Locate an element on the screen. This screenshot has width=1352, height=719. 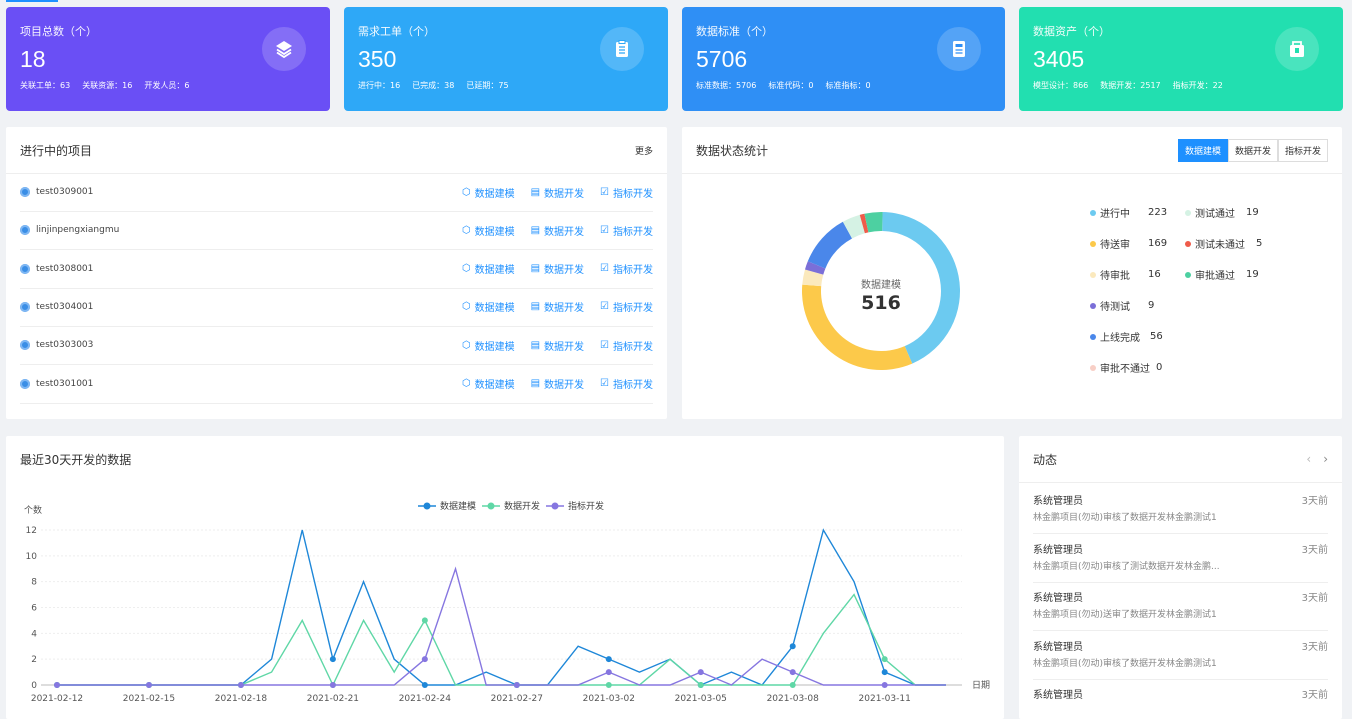
activity-item: 系统管理员 3天前 is located at coordinates (1180, 699).